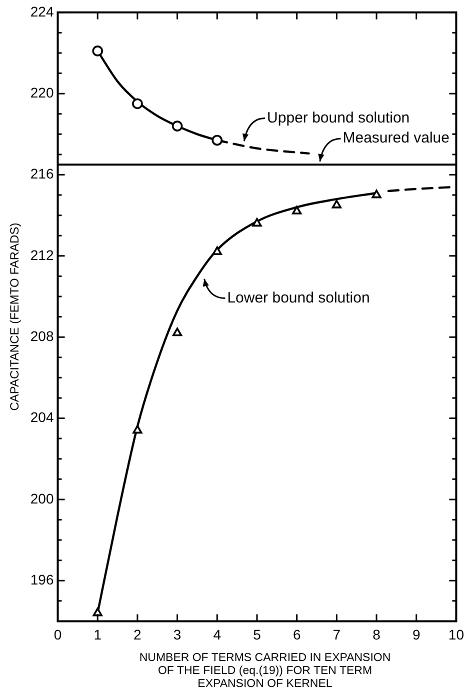 The height and width of the screenshot is (700, 470). Describe the element at coordinates (138, 634) in the screenshot. I see `x-tick-label: 2` at that location.